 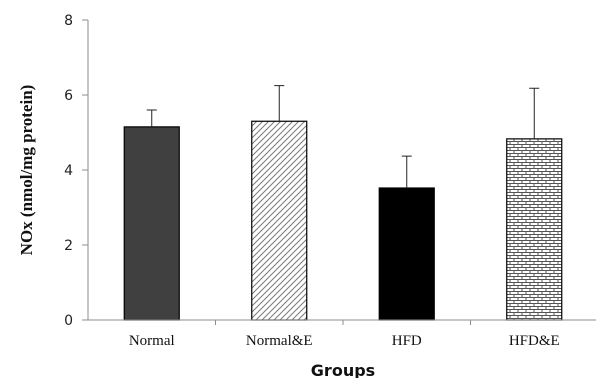 What do you see at coordinates (407, 341) in the screenshot?
I see `x-category-label: HFD` at bounding box center [407, 341].